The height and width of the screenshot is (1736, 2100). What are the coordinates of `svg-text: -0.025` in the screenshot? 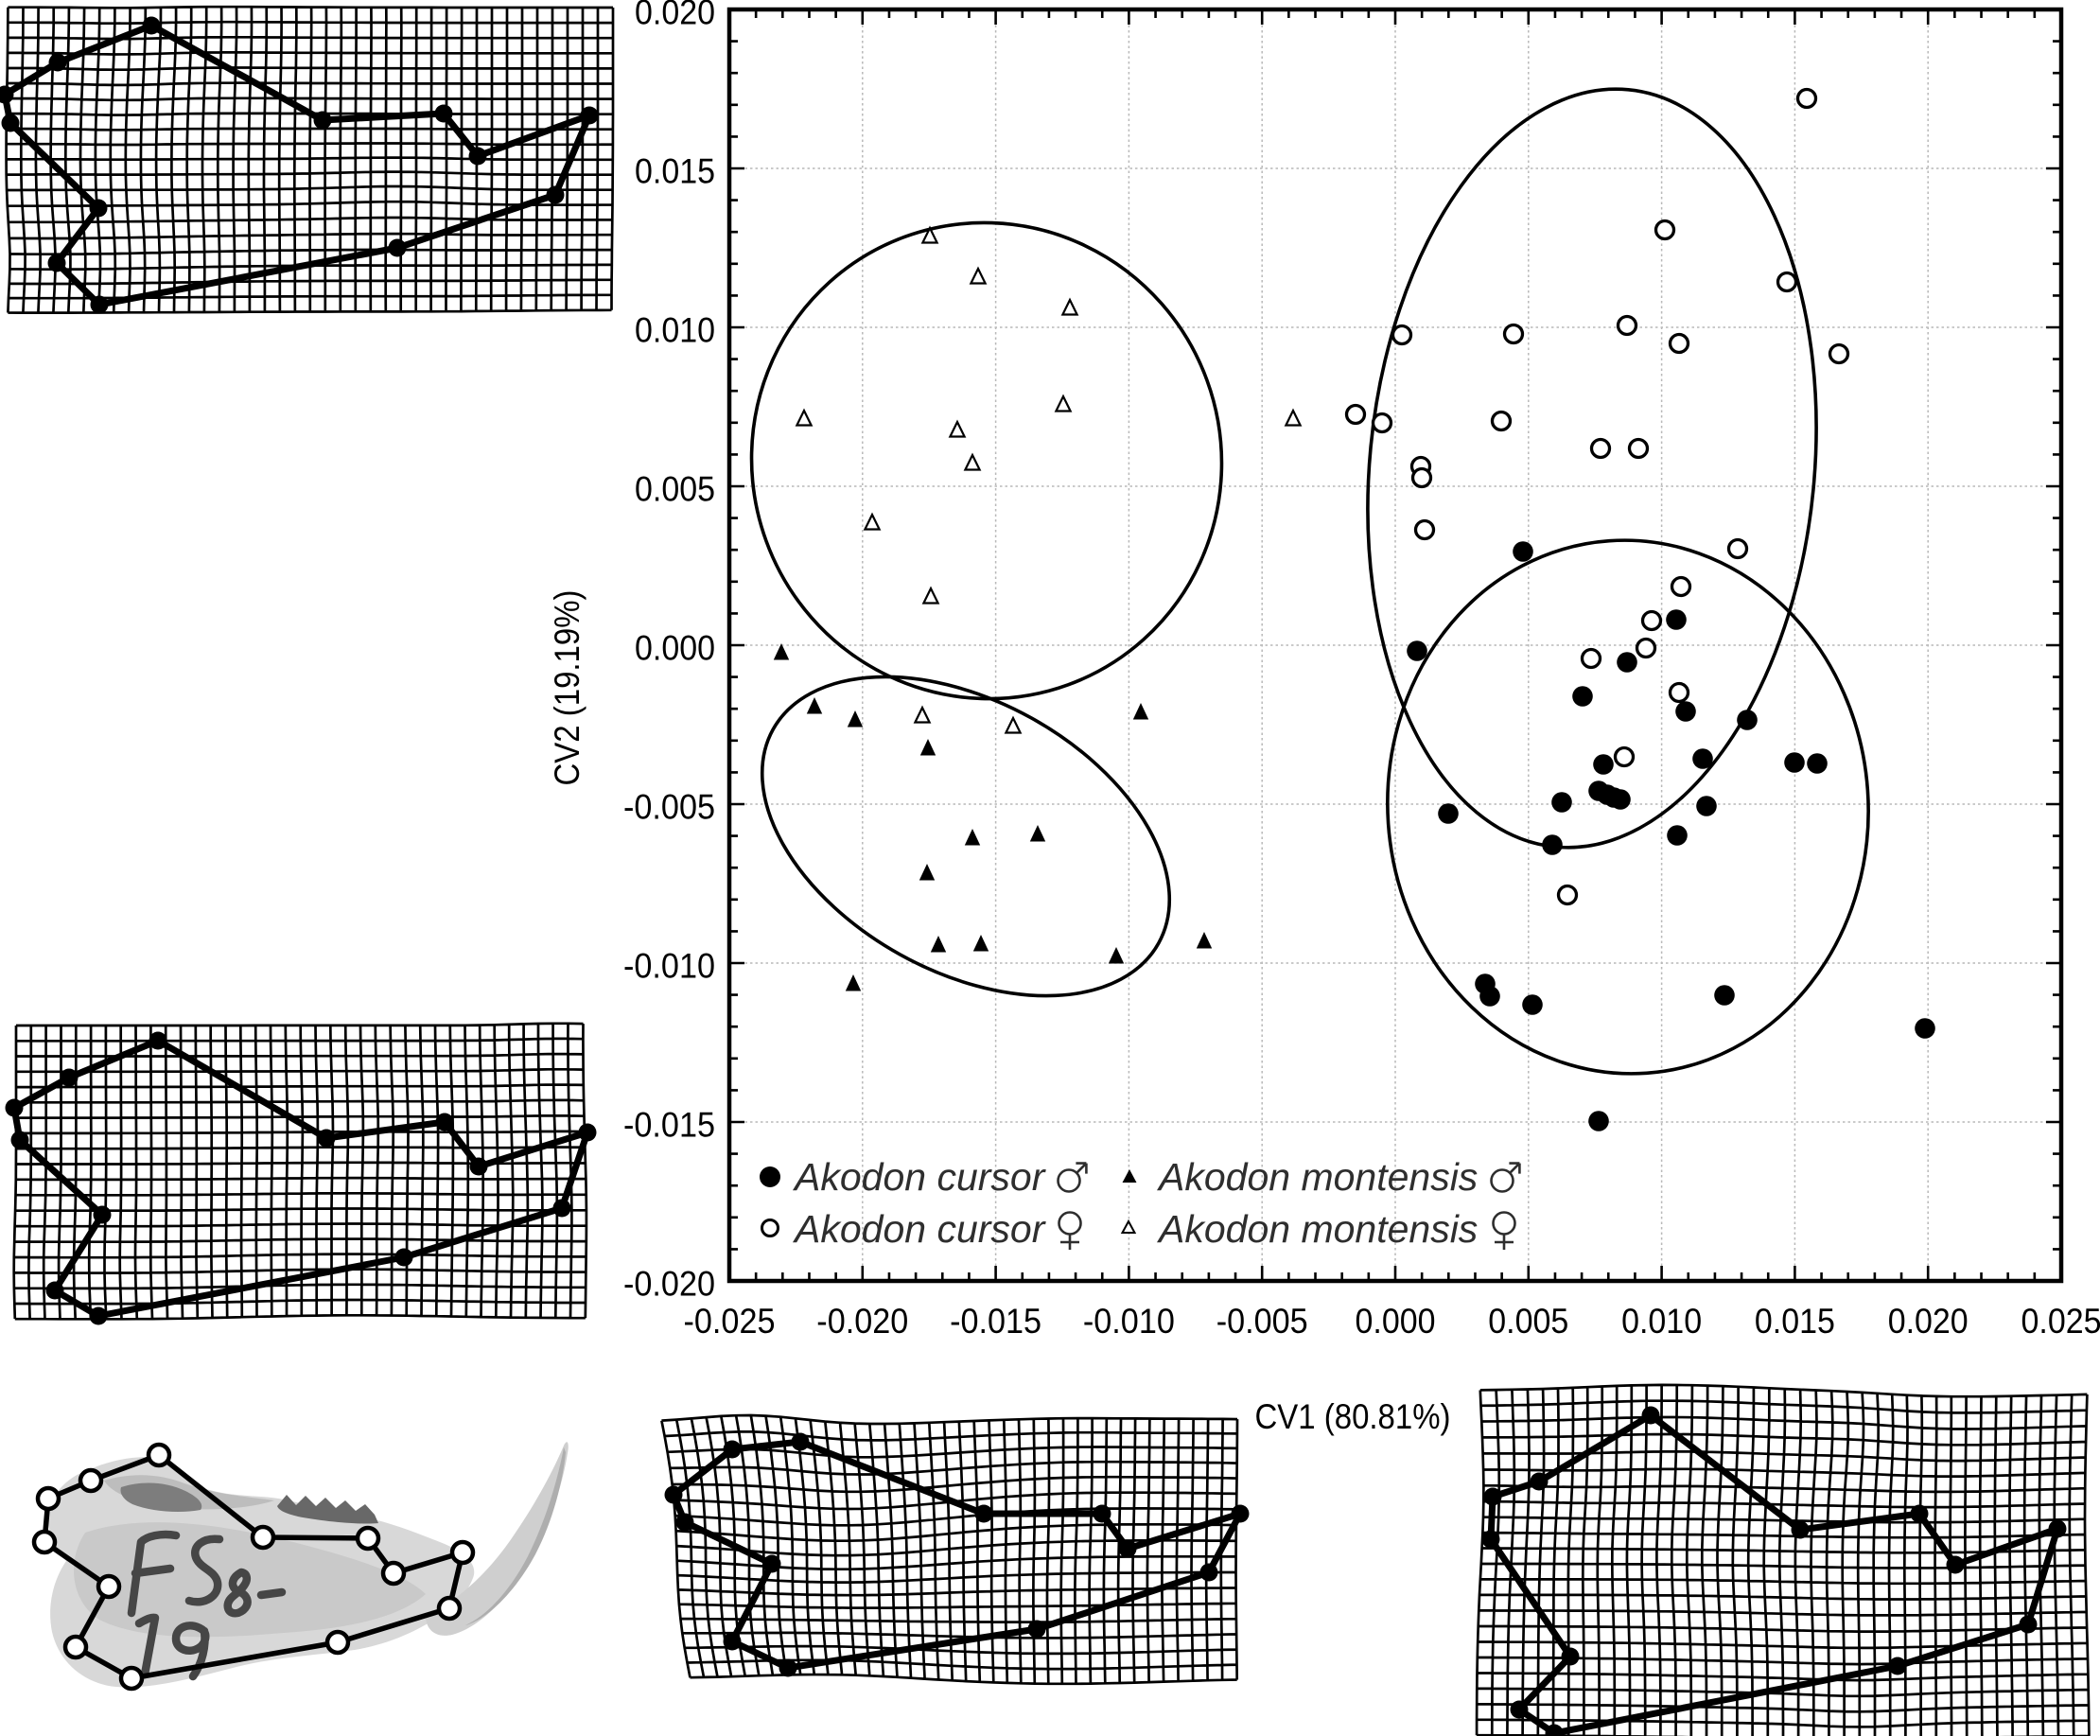 It's located at (730, 1321).